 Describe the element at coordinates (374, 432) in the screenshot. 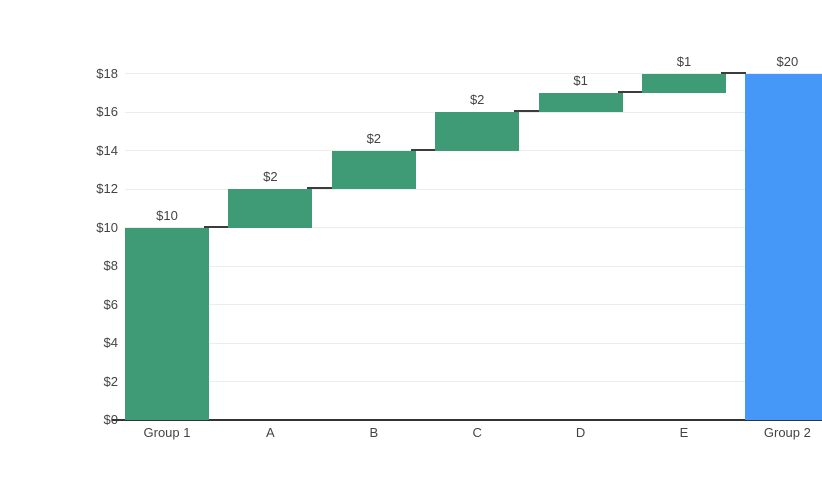

I see `x-axis-label: B` at that location.